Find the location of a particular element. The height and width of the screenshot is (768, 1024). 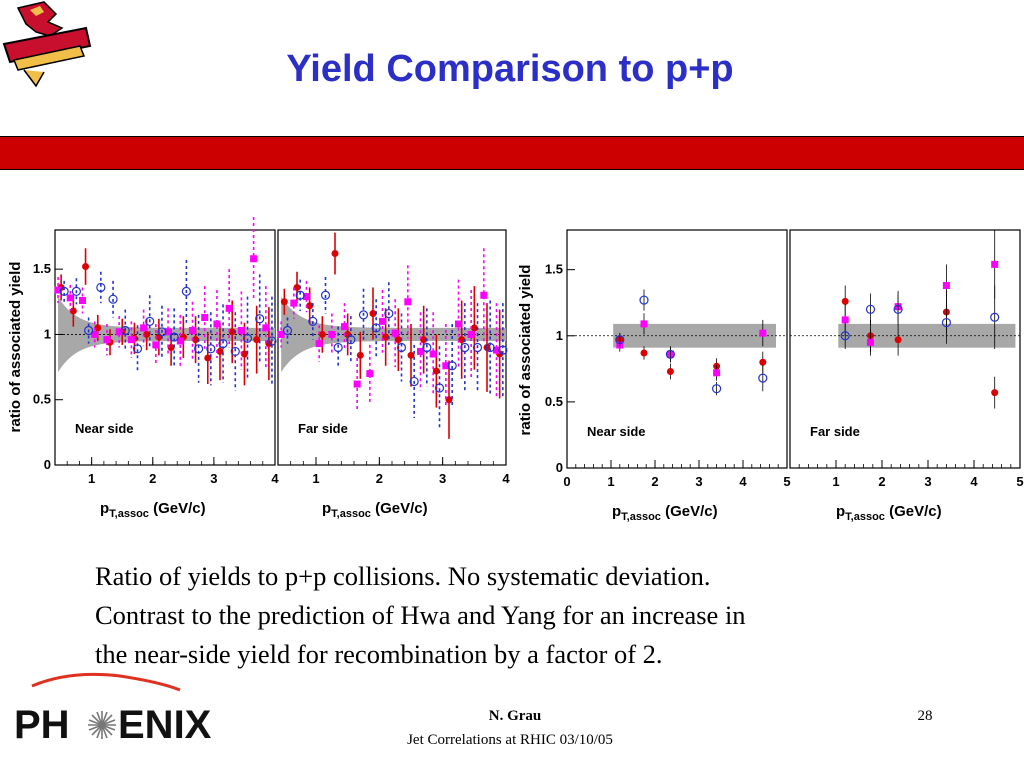

x-axis-label-far-right: pT,assoc (GeV/c) is located at coordinates (889, 513).